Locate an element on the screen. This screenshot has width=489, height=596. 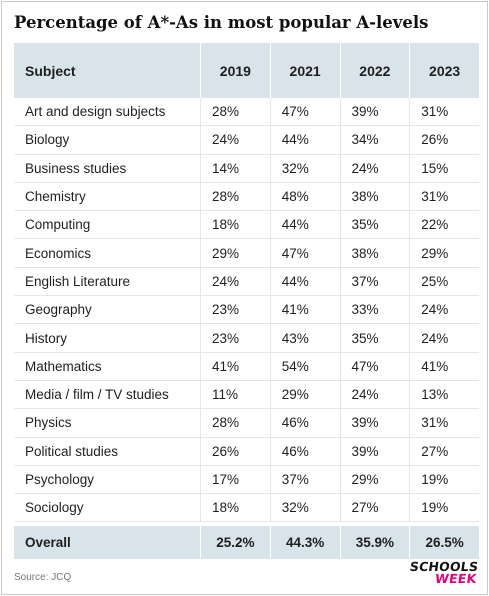
table-row: Biology 24% 44% 34% 26% is located at coordinates (246, 140).